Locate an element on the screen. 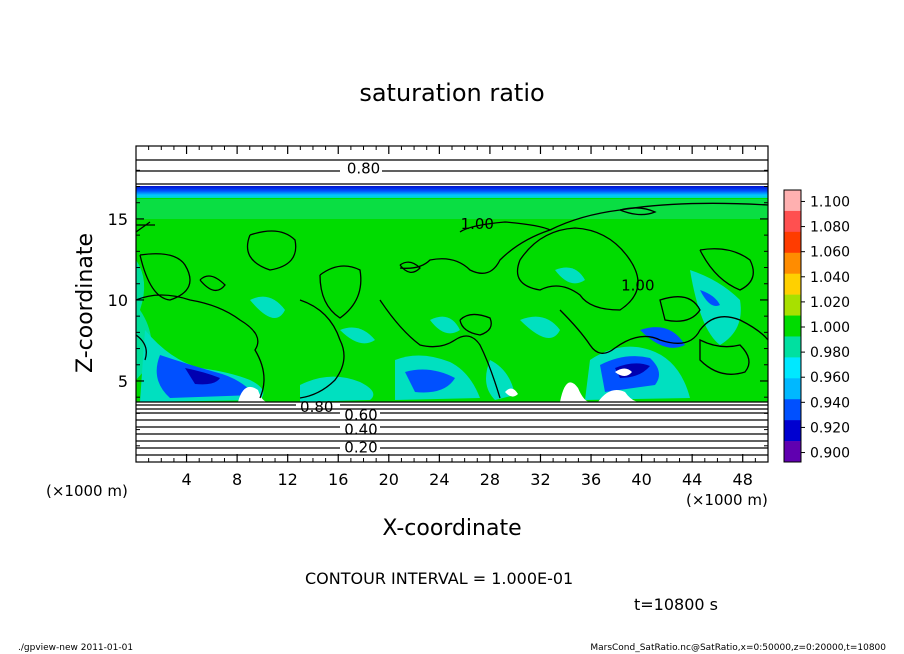 The height and width of the screenshot is (654, 904). colorbar-frame is located at coordinates (792, 326).